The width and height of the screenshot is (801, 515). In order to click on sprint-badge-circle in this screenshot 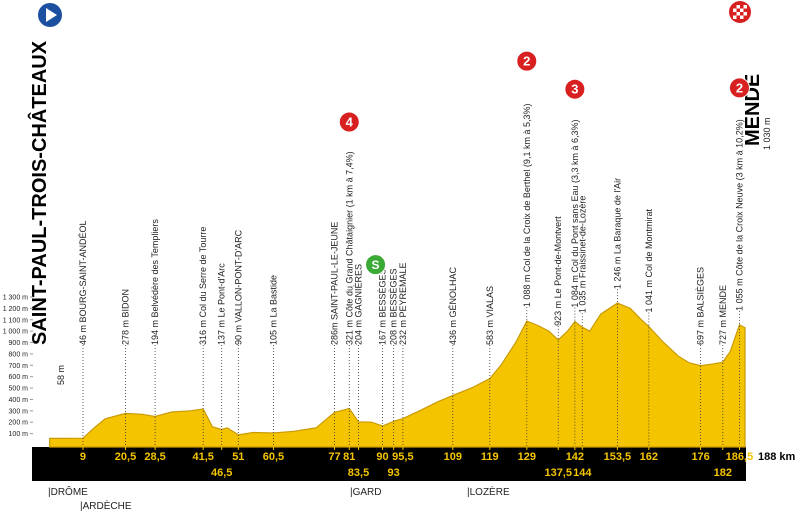, I will do `click(376, 265)`.